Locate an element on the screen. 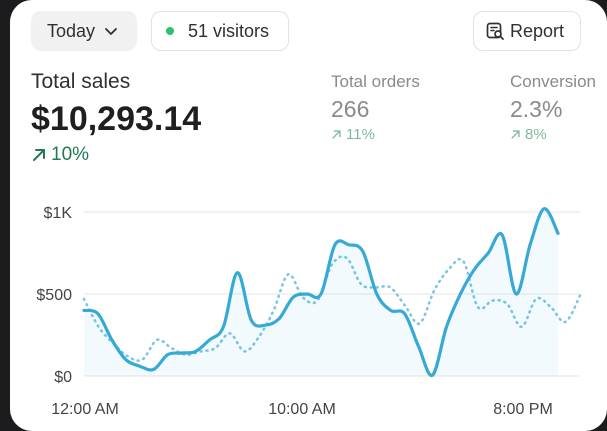 The image size is (607, 431). live-status-dot-icon is located at coordinates (170, 31).